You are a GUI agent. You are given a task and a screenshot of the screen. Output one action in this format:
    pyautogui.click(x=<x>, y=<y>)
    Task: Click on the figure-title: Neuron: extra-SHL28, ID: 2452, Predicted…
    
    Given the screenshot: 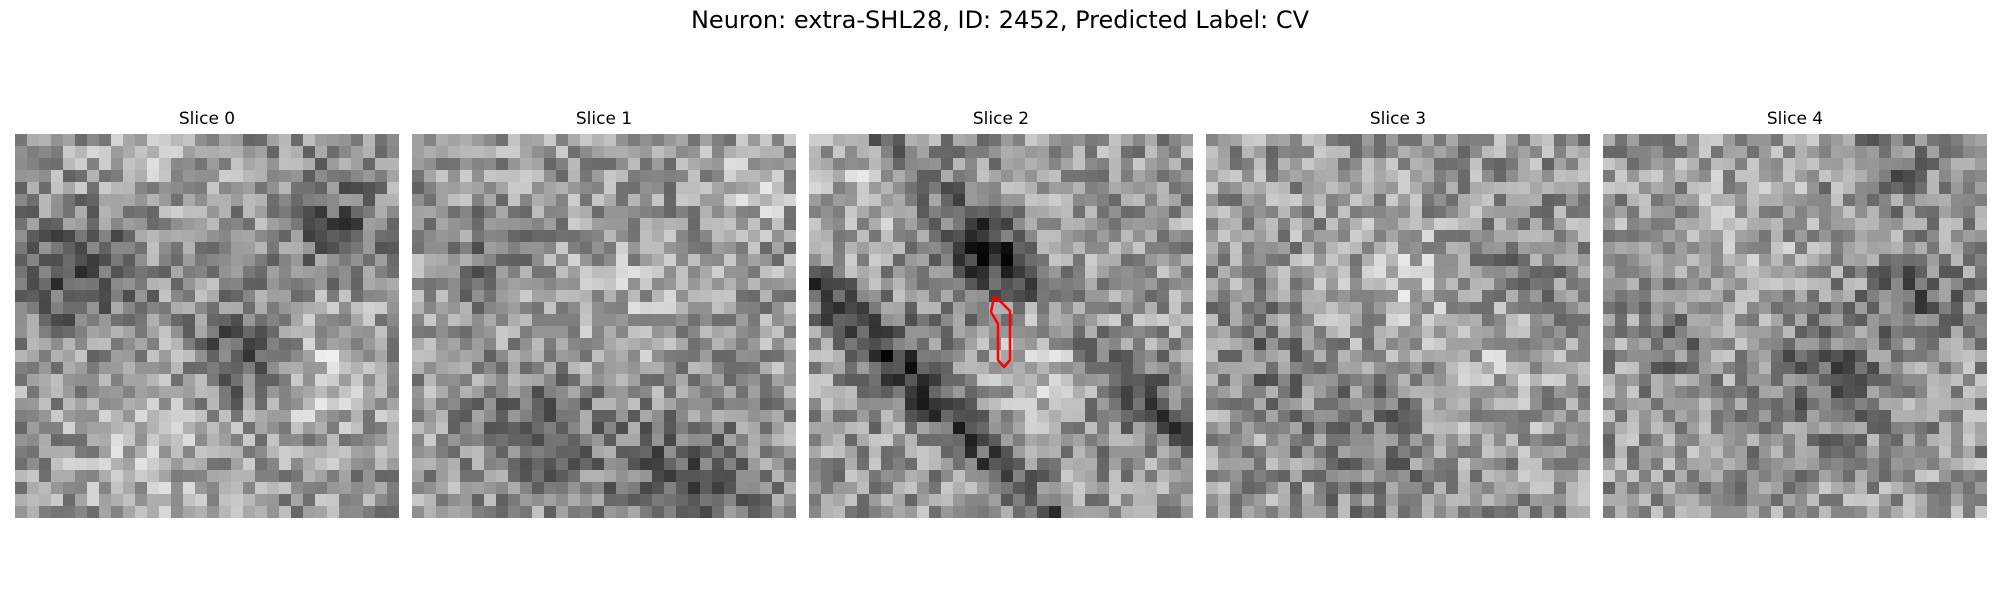 What is the action you would take?
    pyautogui.click(x=1000, y=20)
    